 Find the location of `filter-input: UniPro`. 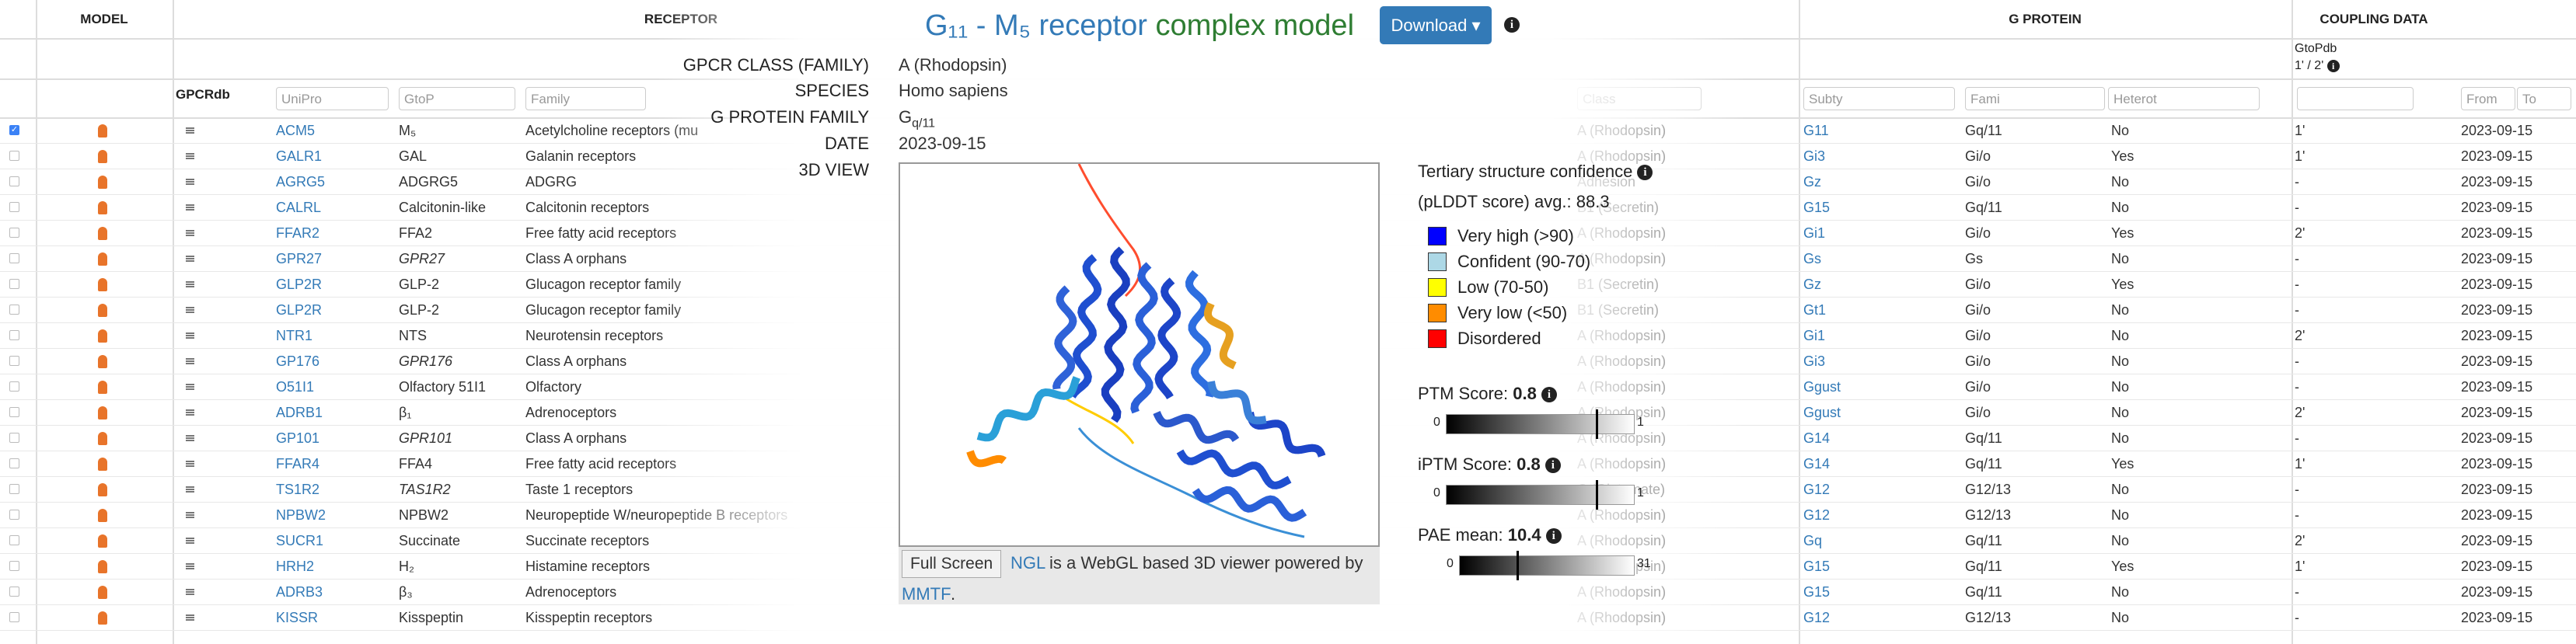

filter-input: UniPro is located at coordinates (333, 98).